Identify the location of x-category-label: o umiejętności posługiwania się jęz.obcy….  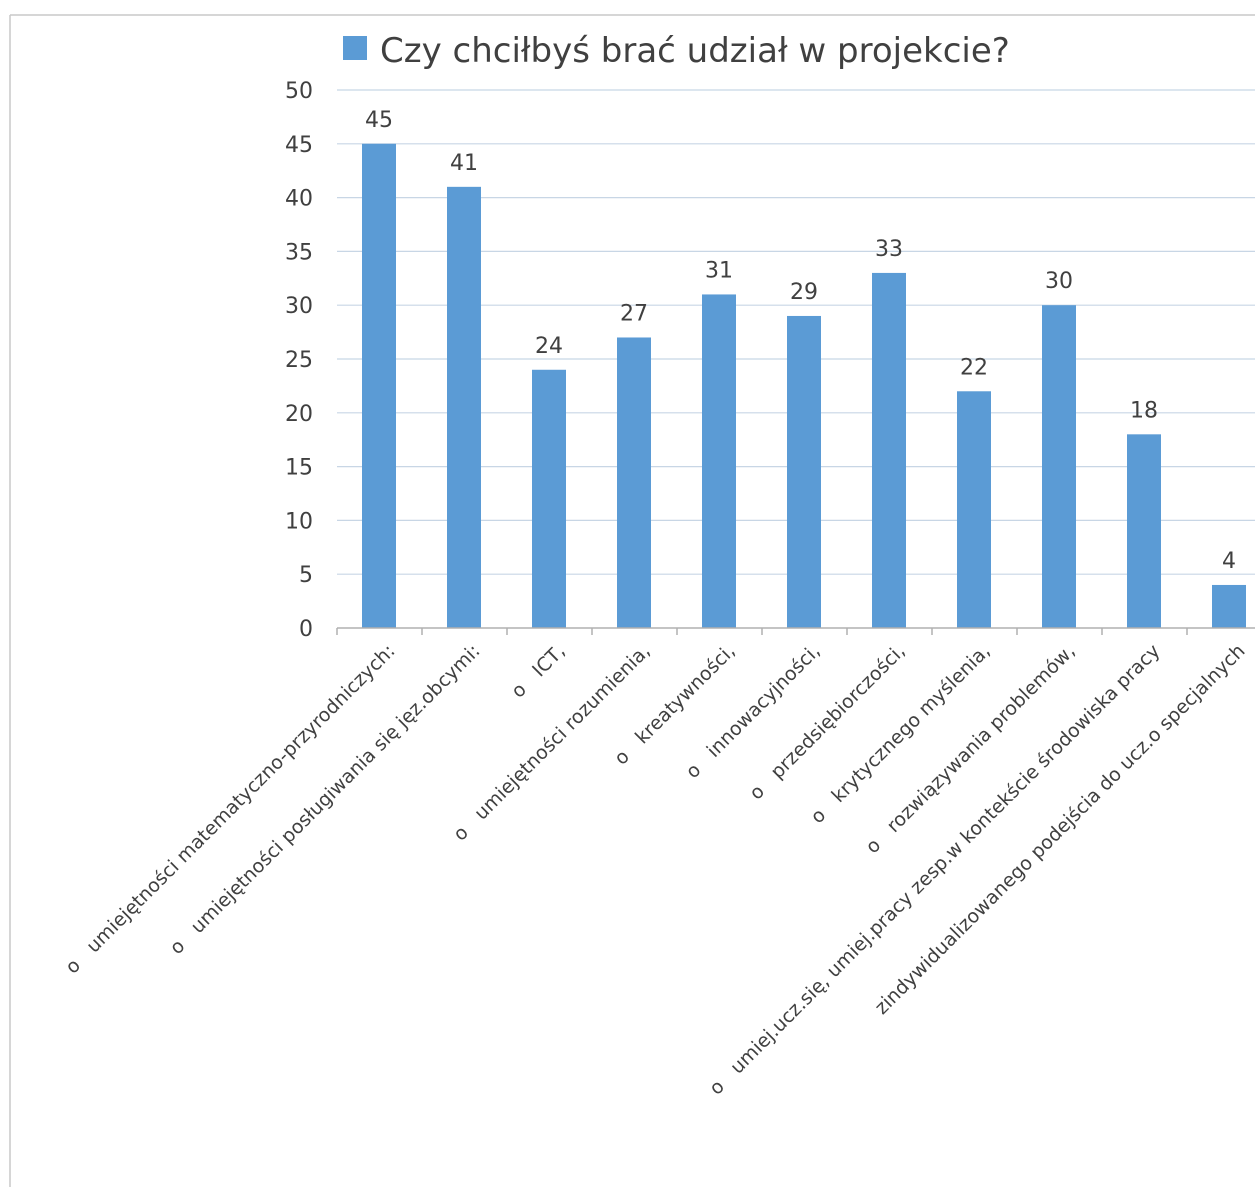
(325, 799).